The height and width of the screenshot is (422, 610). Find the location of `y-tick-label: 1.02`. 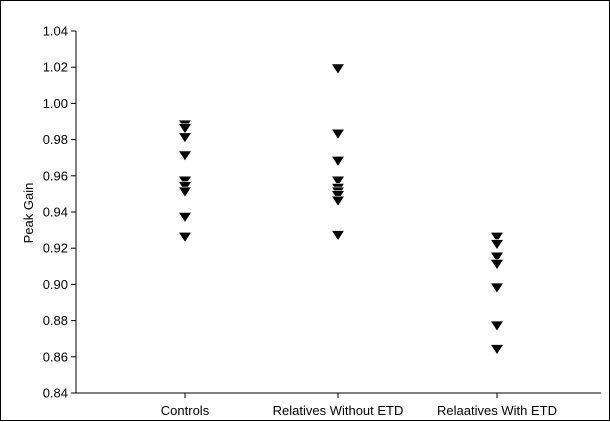

y-tick-label: 1.02 is located at coordinates (55, 67).